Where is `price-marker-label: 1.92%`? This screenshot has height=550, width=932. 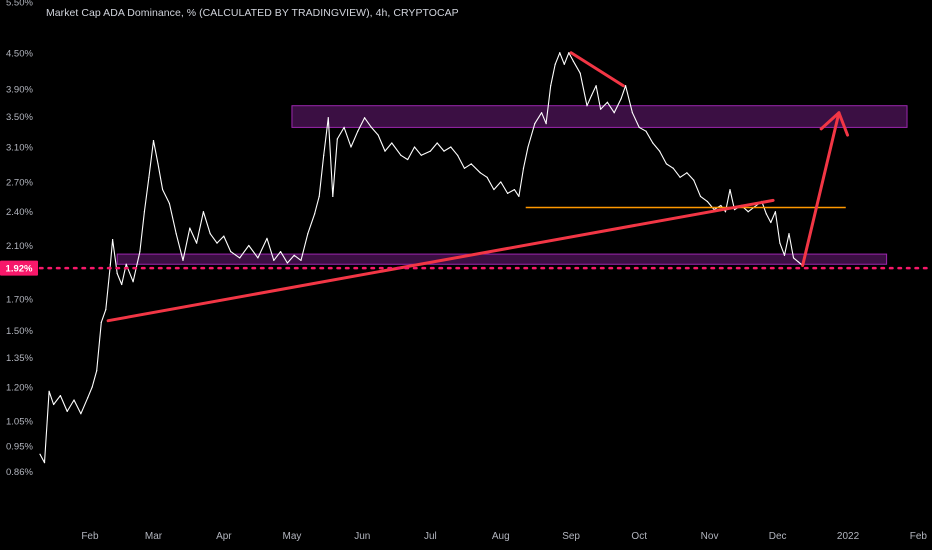
price-marker-label: 1.92% is located at coordinates (19, 269).